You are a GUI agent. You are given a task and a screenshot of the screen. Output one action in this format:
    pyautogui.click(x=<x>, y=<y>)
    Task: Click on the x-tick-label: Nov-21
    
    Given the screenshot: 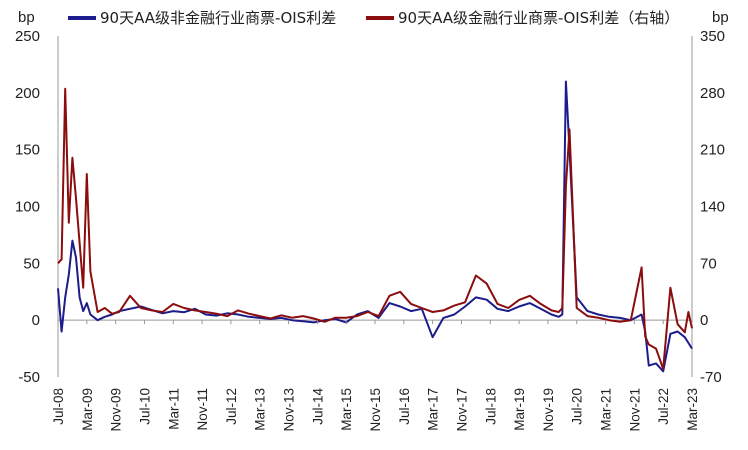 What is the action you would take?
    pyautogui.click(x=634, y=410)
    